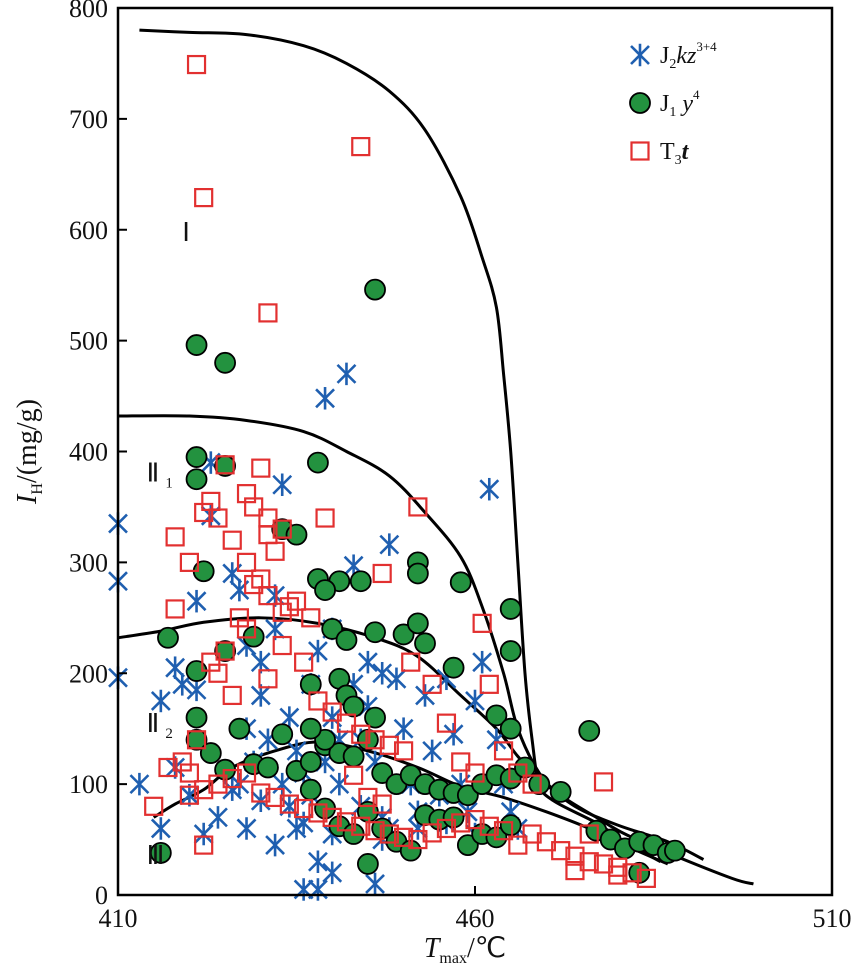 The height and width of the screenshot is (967, 857). What do you see at coordinates (169, 734) in the screenshot?
I see `region-label-sub: 2` at bounding box center [169, 734].